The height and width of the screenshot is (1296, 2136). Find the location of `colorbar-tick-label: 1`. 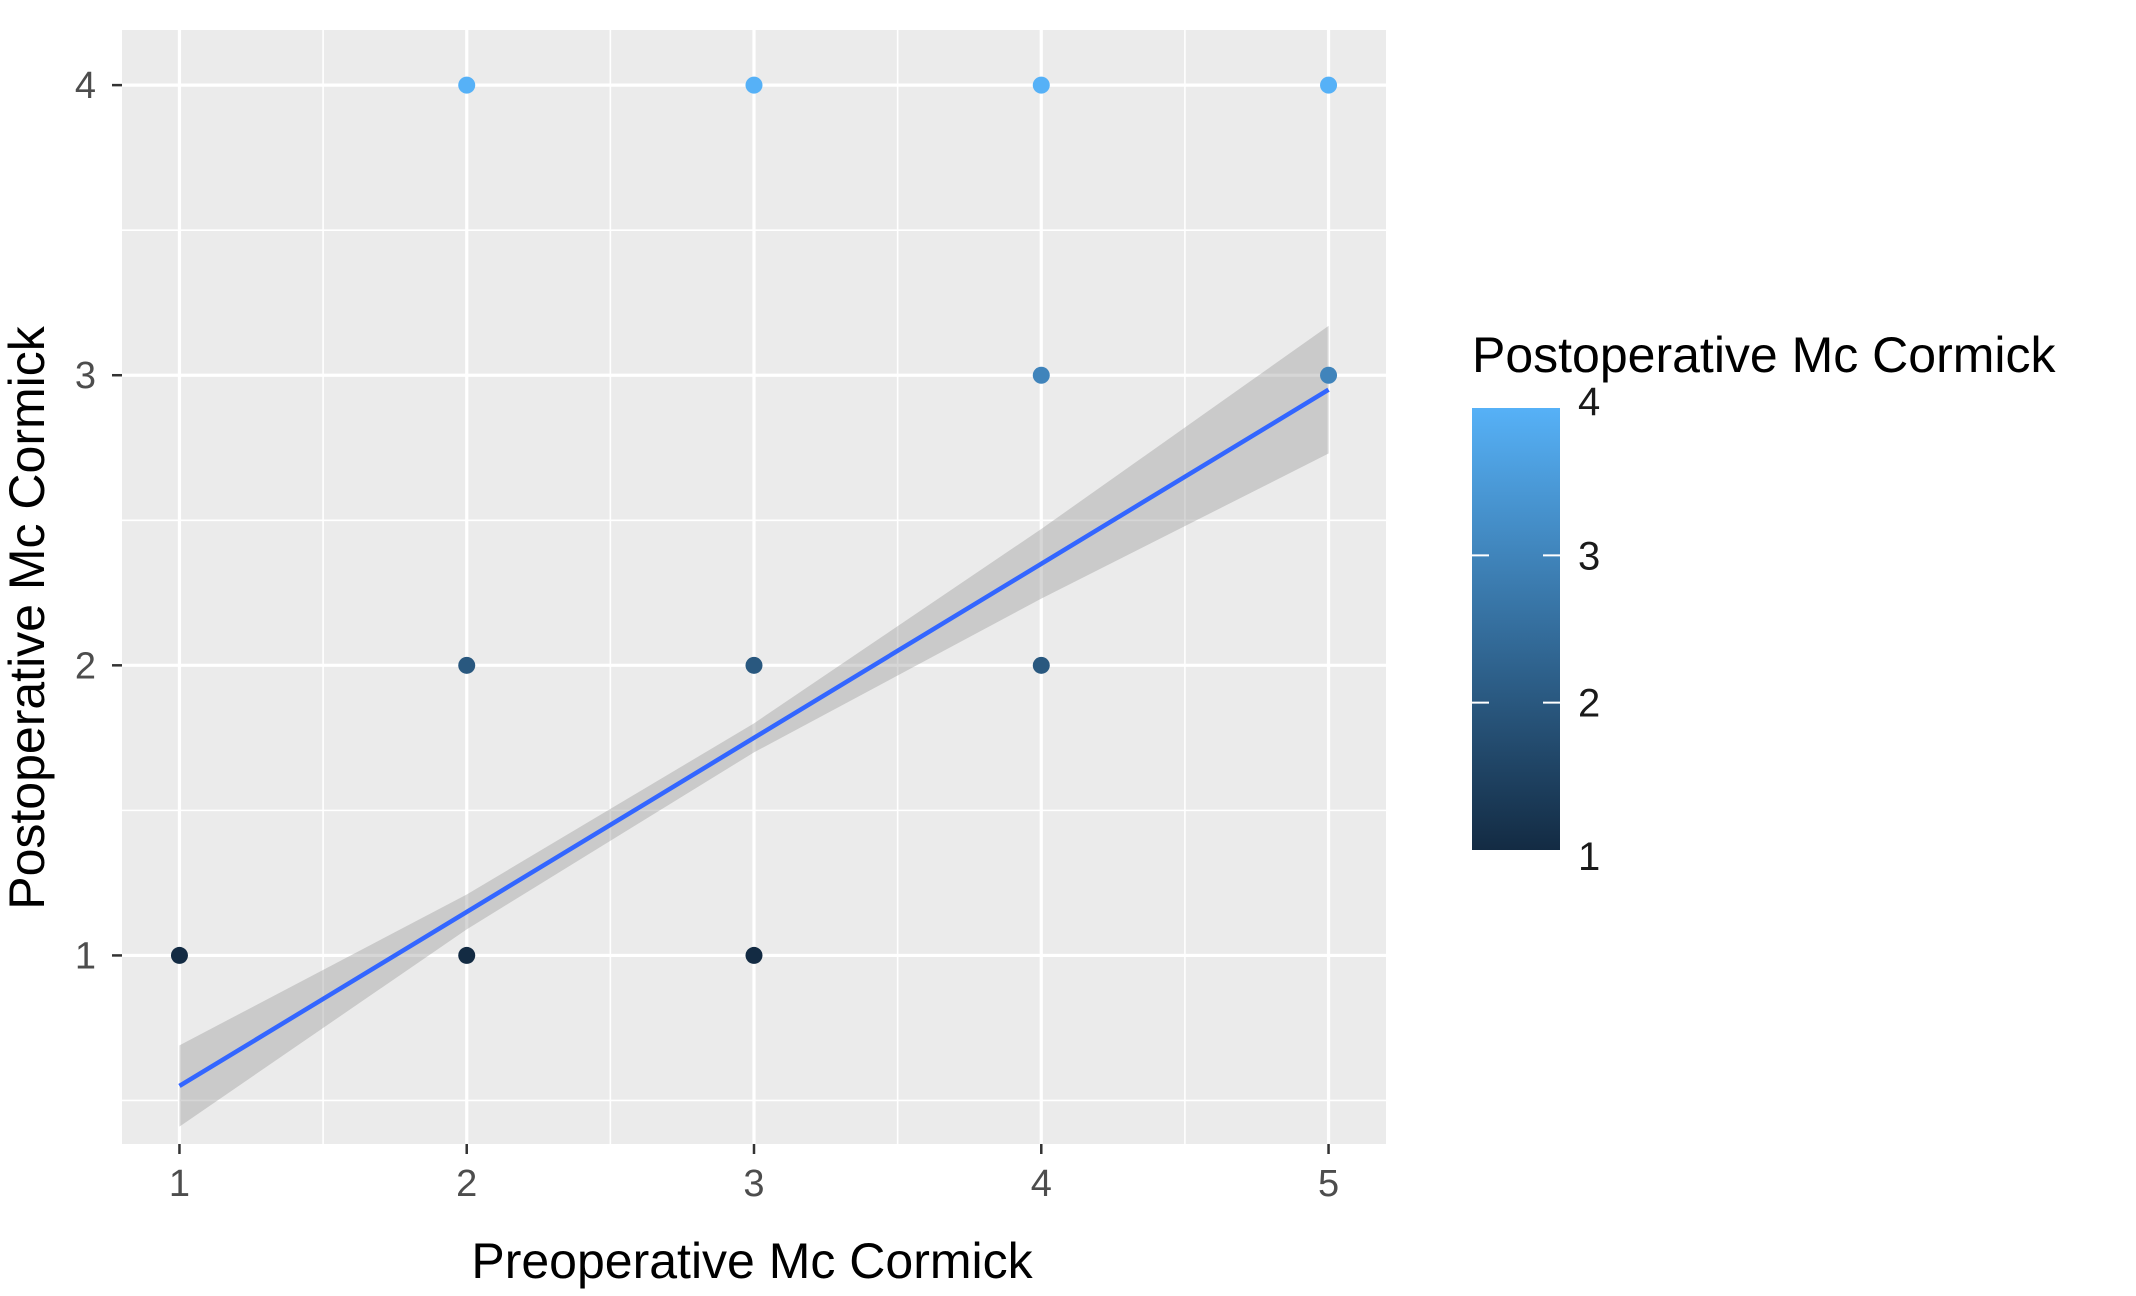

colorbar-tick-label: 1 is located at coordinates (1589, 857).